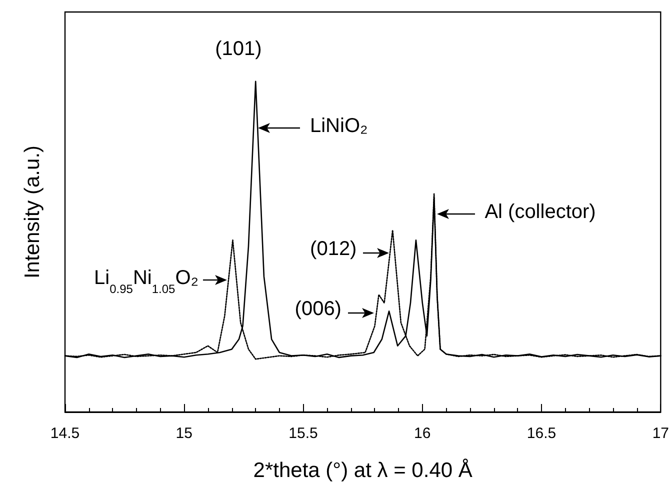 Image resolution: width=672 pixels, height=496 pixels. Describe the element at coordinates (318, 309) in the screenshot. I see `annotation: (006)` at that location.